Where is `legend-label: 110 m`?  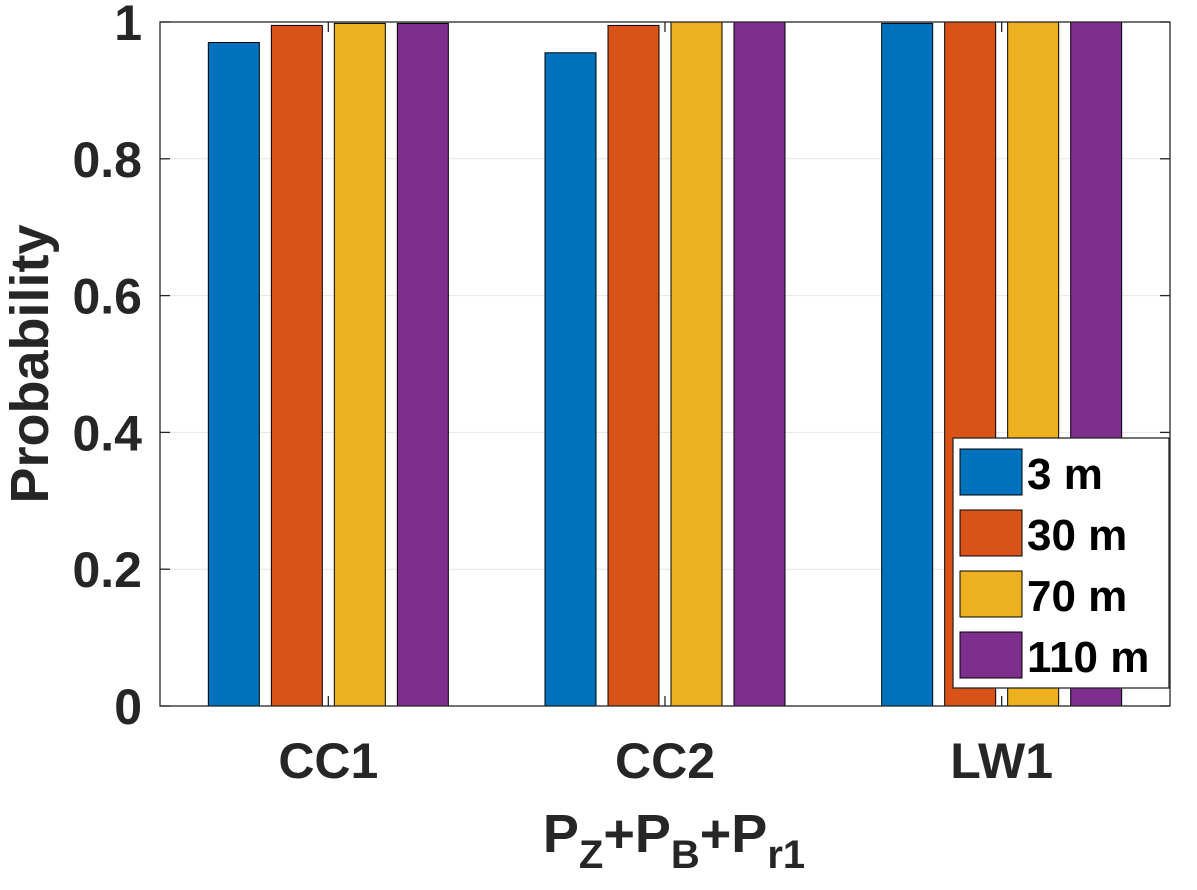 legend-label: 110 m is located at coordinates (1088, 657).